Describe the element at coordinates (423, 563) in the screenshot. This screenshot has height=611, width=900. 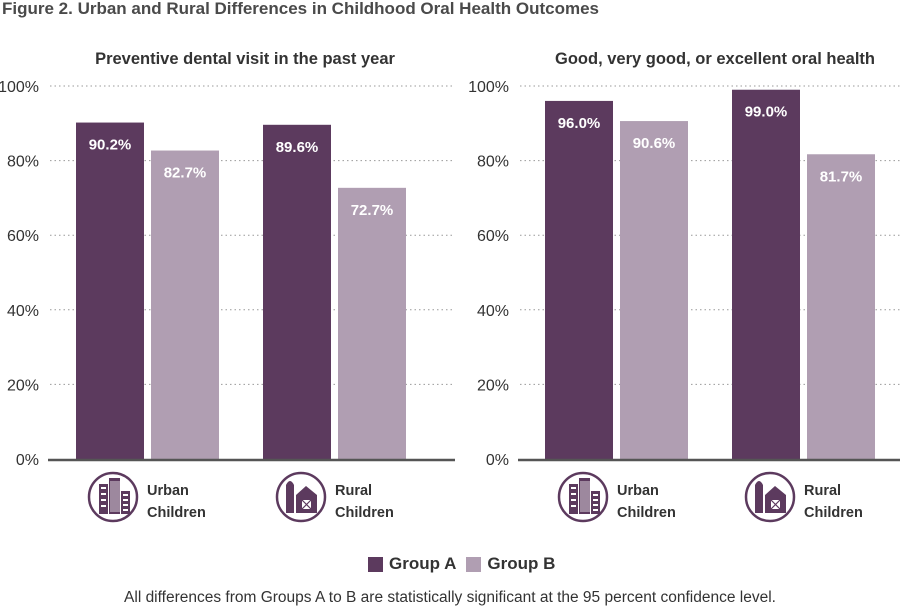
I see `legend-label-group-a: Group A` at that location.